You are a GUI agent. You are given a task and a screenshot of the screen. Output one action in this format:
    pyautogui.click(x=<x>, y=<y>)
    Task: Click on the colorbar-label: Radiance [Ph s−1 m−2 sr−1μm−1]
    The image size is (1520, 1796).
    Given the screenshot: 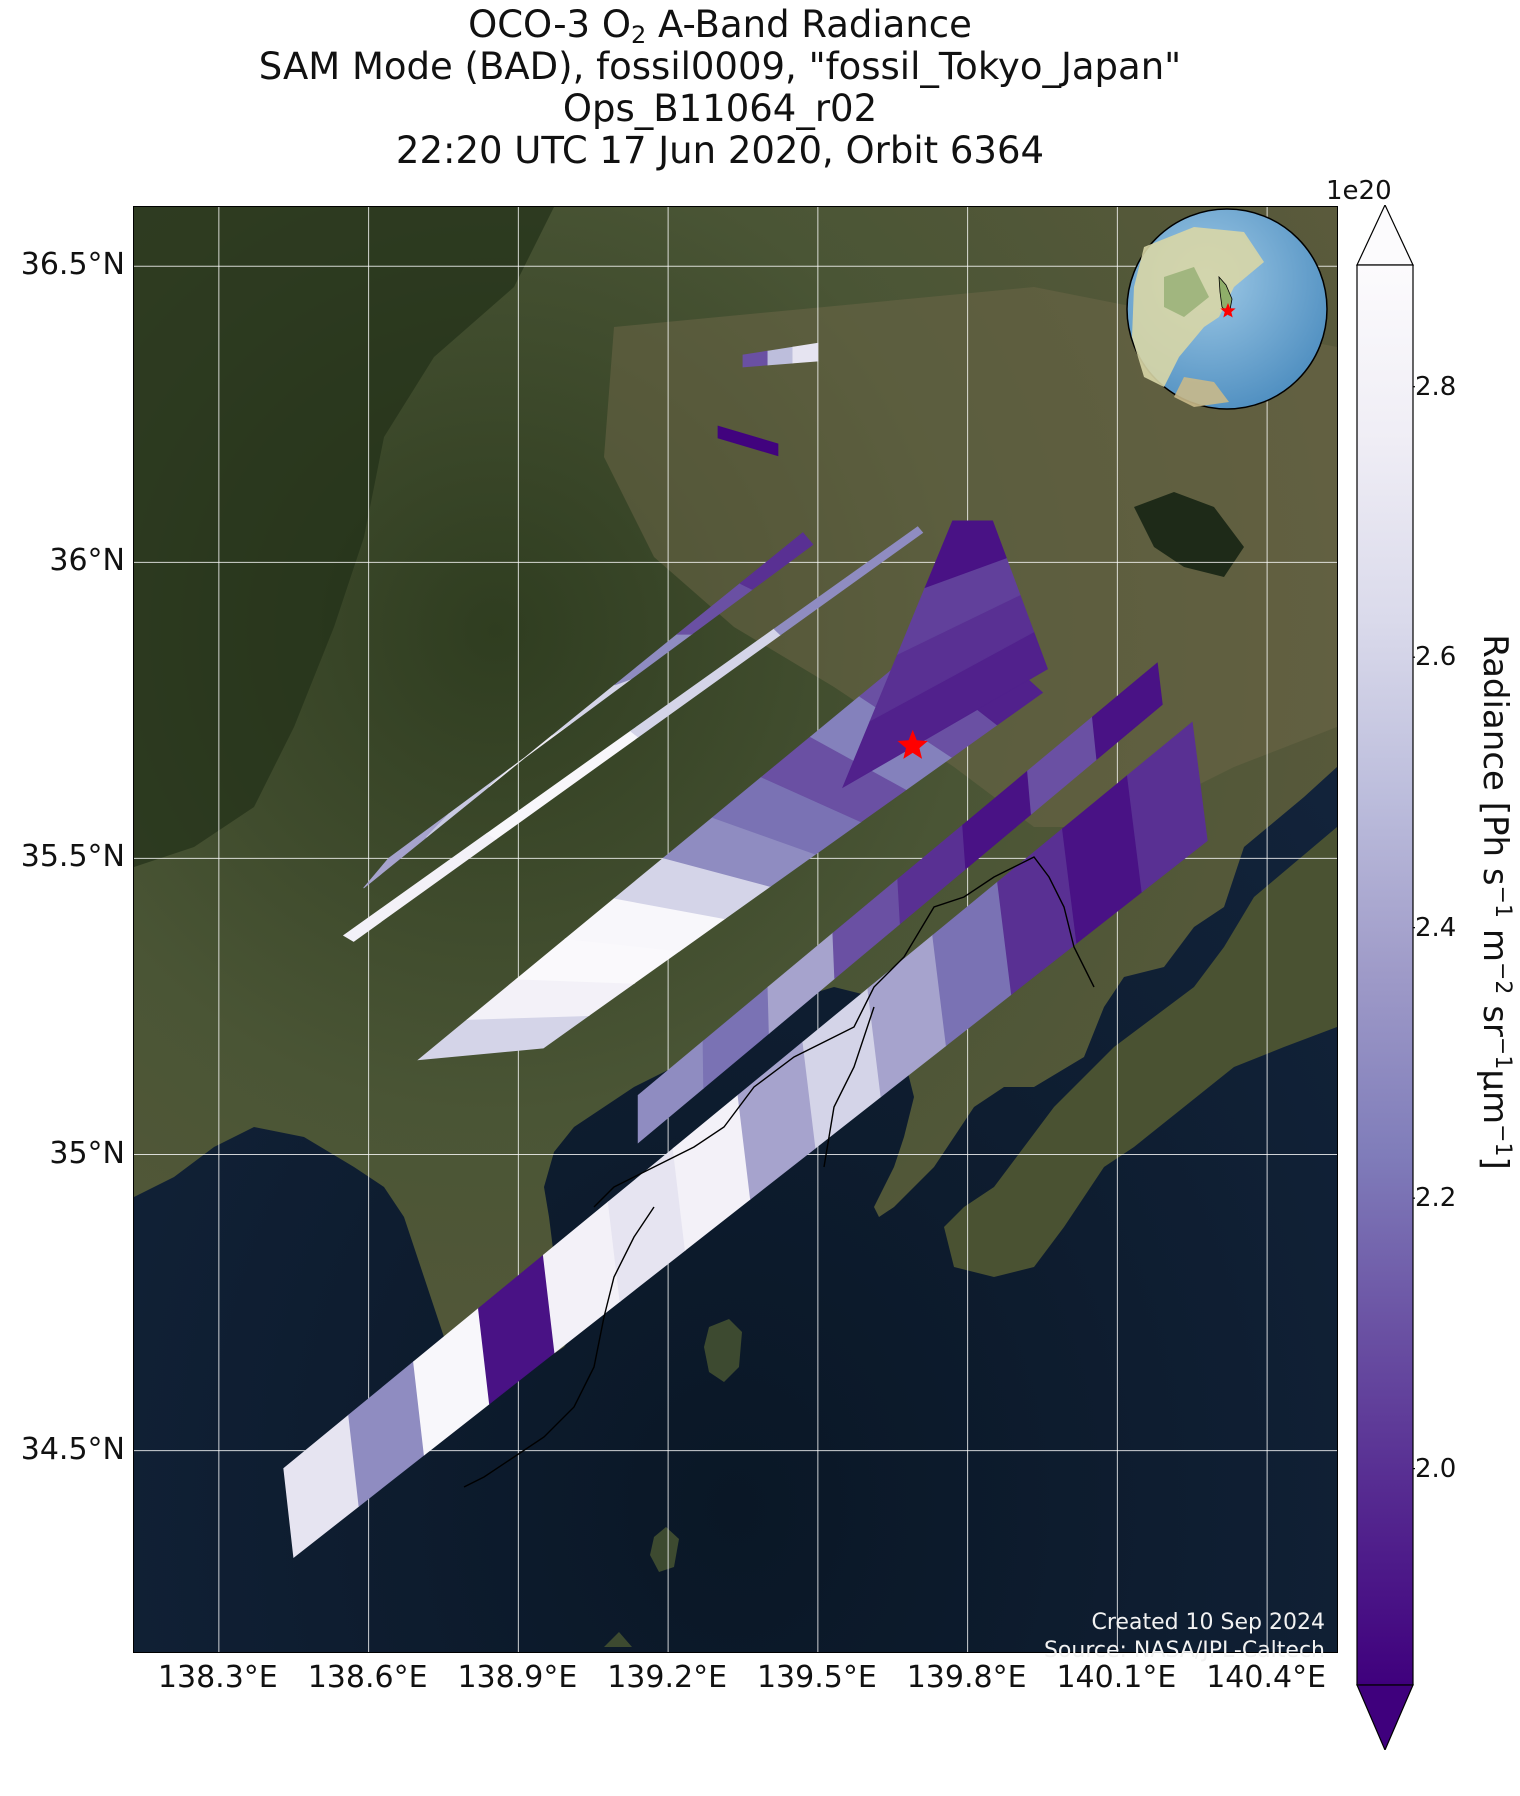 What is the action you would take?
    pyautogui.click(x=1495, y=902)
    